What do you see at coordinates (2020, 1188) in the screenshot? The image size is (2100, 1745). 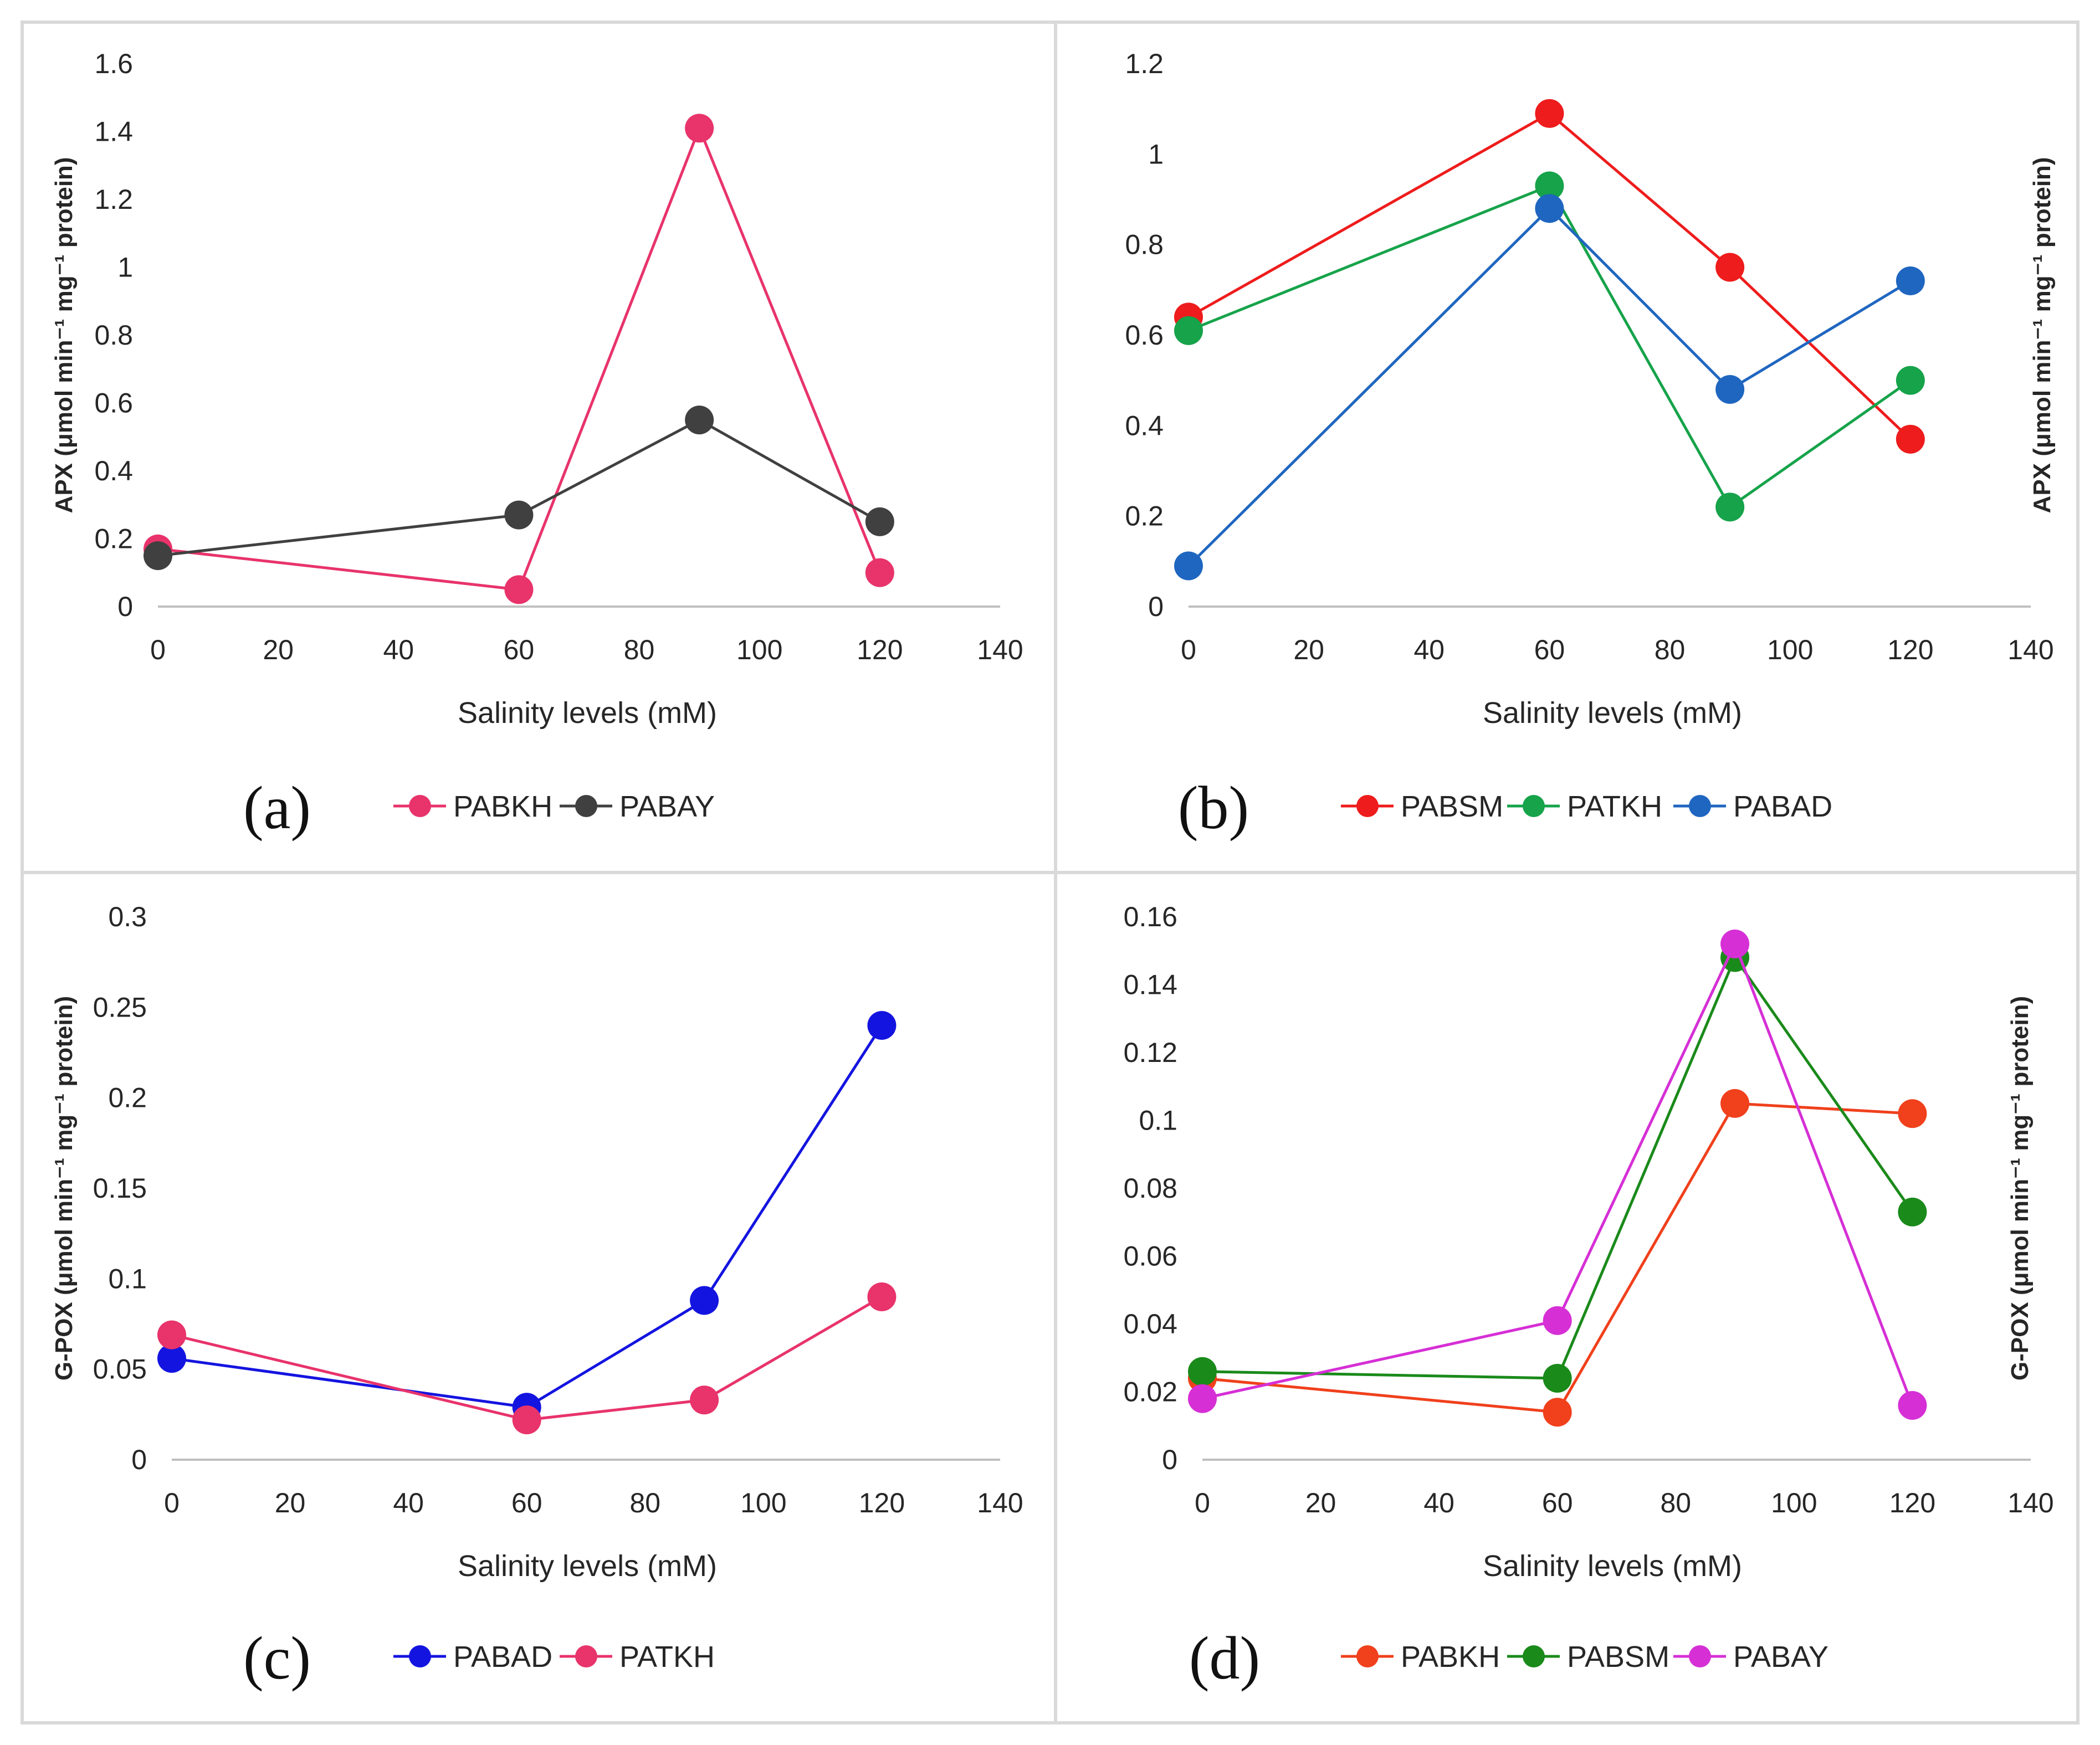 I see `y-axis-title: G-POX (μmol min⁻¹ mg⁻¹ protein)` at bounding box center [2020, 1188].